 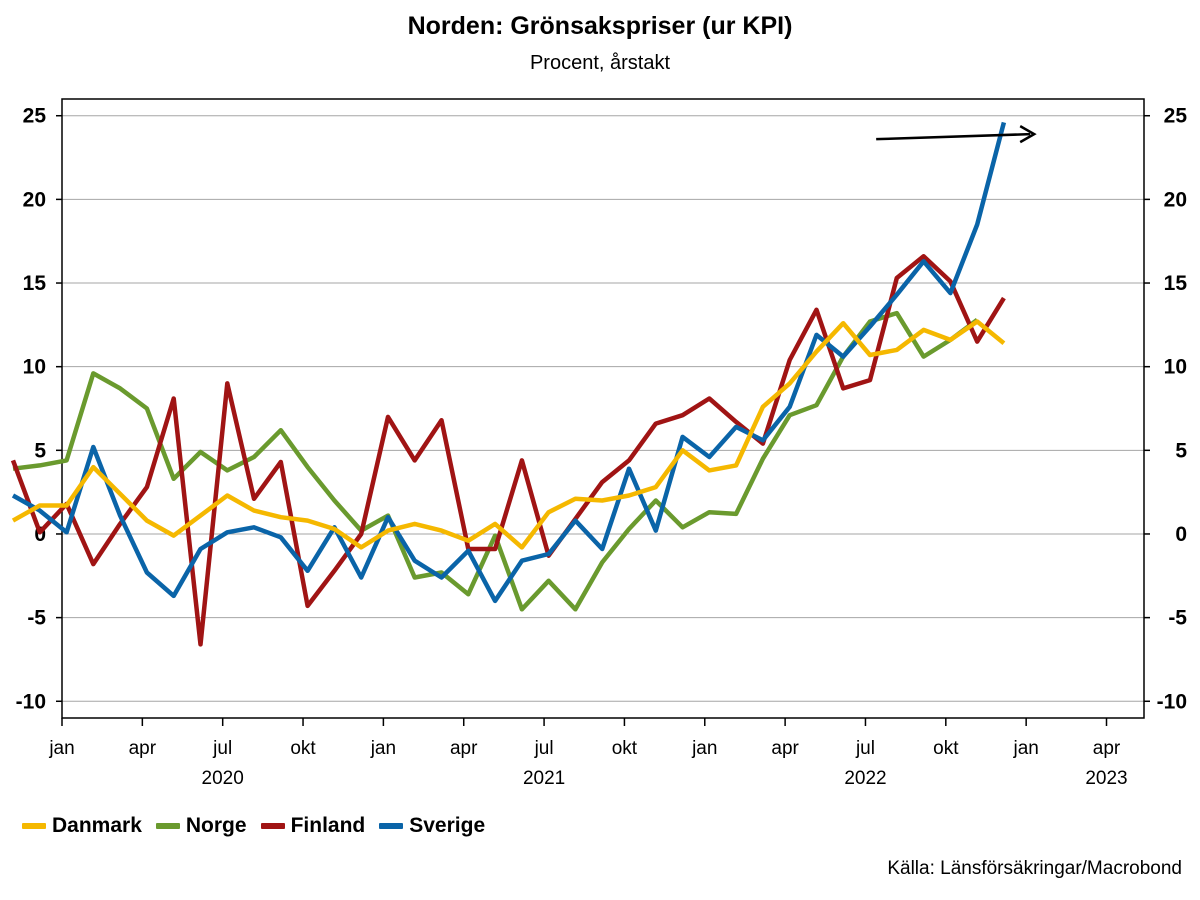 What do you see at coordinates (1177, 618) in the screenshot?
I see `y-tick-label-right: -5` at bounding box center [1177, 618].